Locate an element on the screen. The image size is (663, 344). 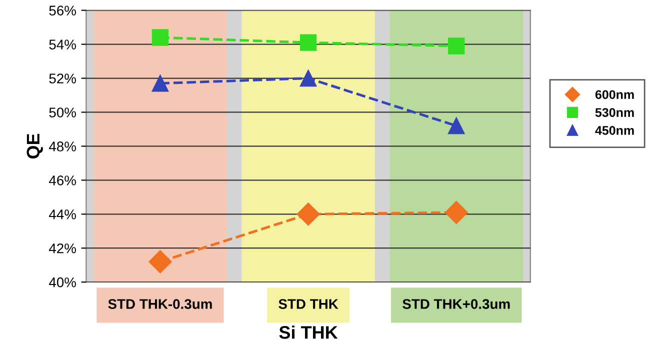
y-tick-label: 54% is located at coordinates (62, 45).